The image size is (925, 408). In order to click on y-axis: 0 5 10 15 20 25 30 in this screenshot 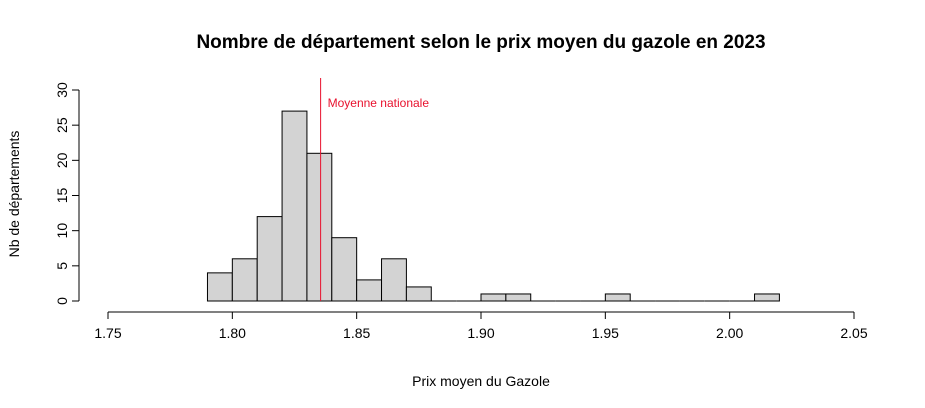, I will do `click(67, 193)`.